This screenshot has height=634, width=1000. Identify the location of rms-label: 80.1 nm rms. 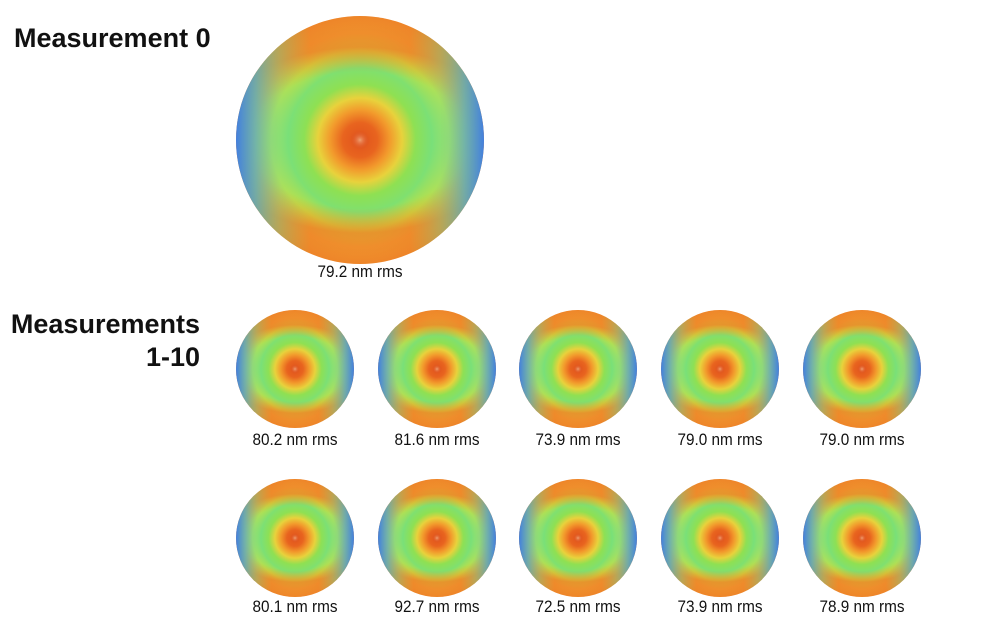
(295, 606).